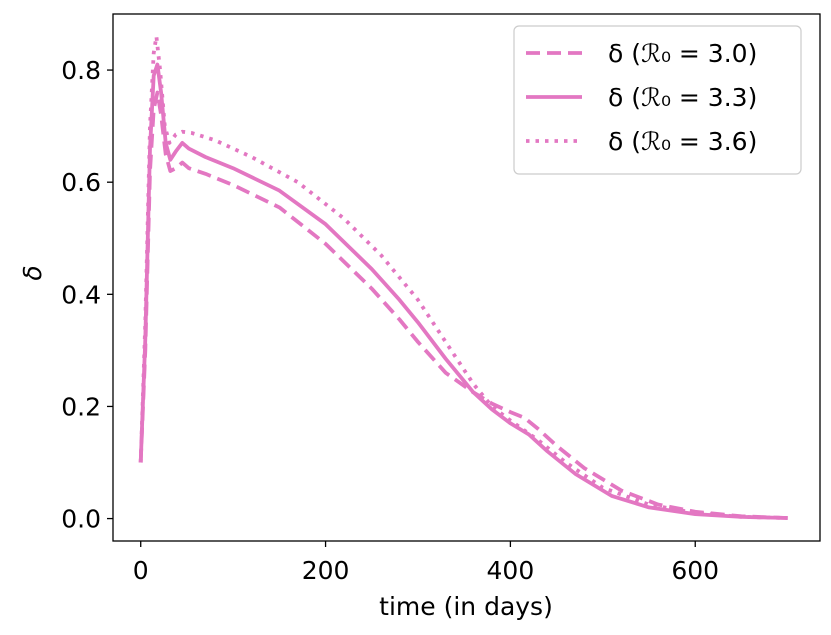 The image size is (831, 635). Describe the element at coordinates (81, 182) in the screenshot. I see `y-tick-label: 0.6` at that location.